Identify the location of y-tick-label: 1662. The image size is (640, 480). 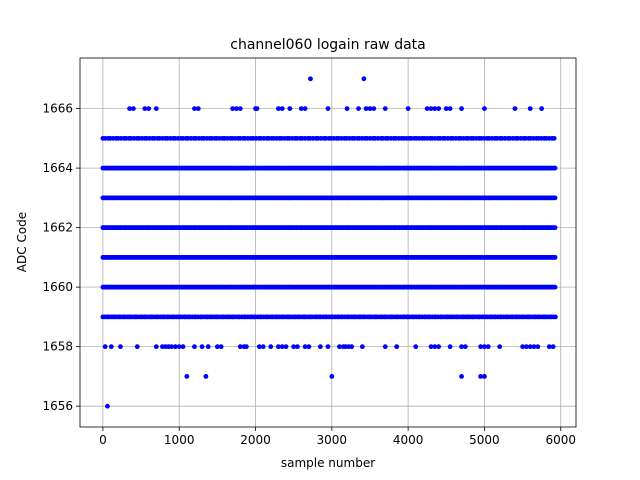
(57, 228).